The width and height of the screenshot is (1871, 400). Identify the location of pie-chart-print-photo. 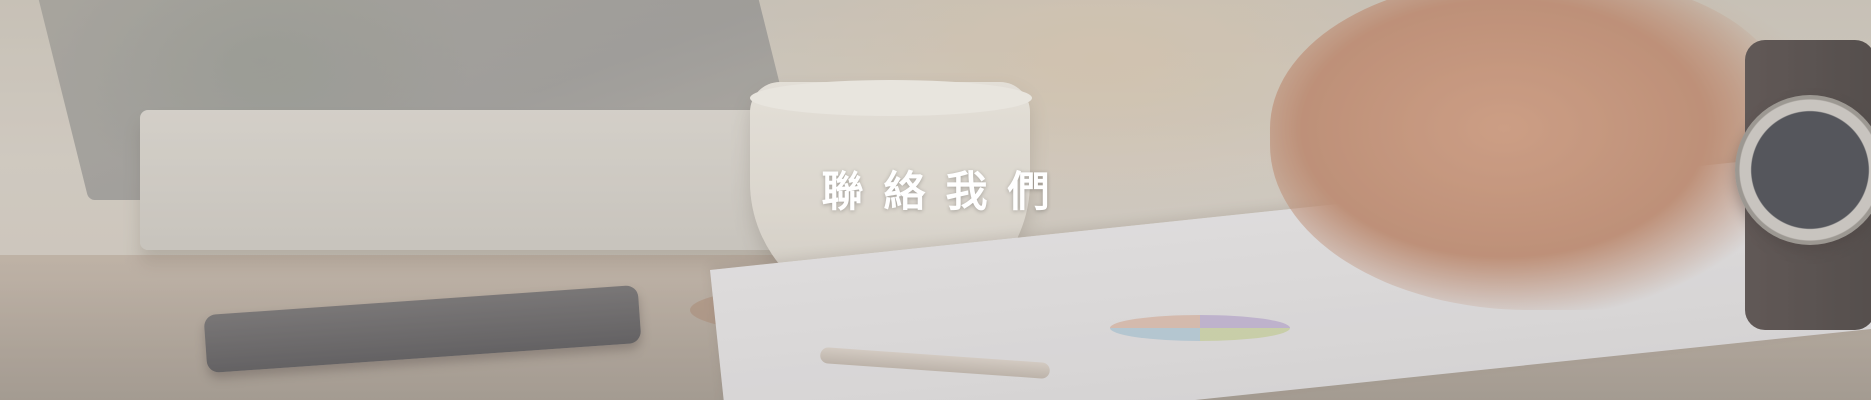
(1200, 328).